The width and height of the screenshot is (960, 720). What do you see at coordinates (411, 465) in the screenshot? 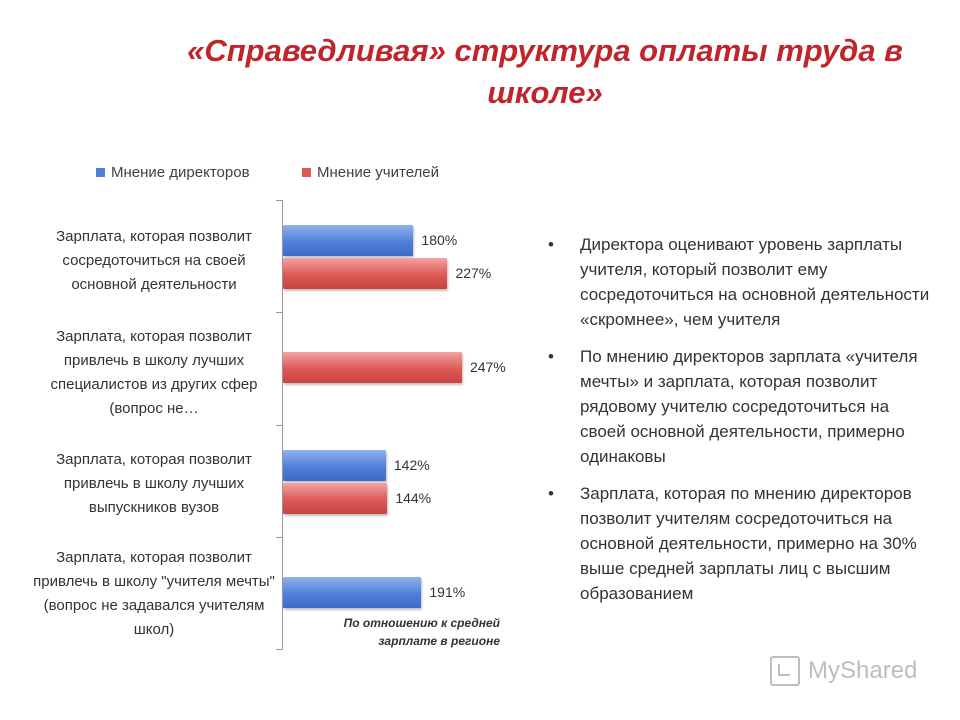
I see `data-label: 142%` at bounding box center [411, 465].